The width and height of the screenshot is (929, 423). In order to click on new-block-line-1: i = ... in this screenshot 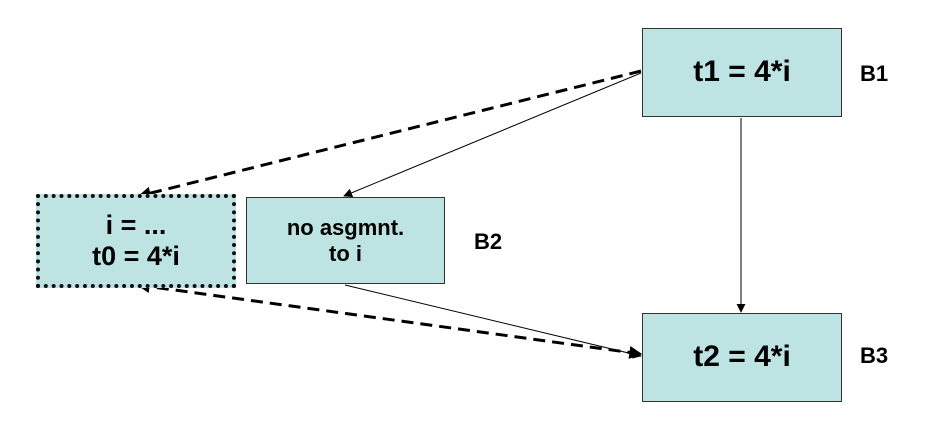, I will do `click(136, 225)`.